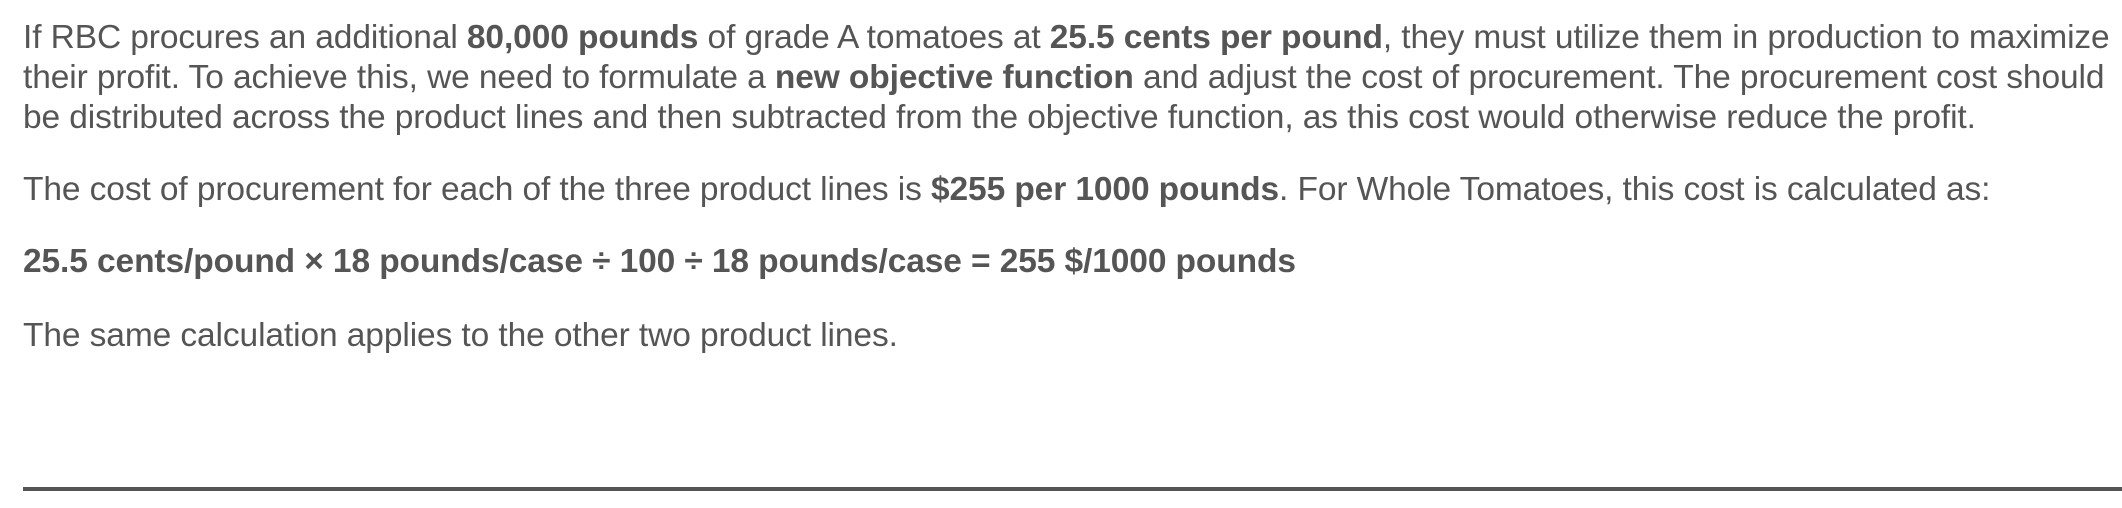 This screenshot has width=2122, height=508. I want to click on bold-quantity: 80,000 pounds, so click(582, 37).